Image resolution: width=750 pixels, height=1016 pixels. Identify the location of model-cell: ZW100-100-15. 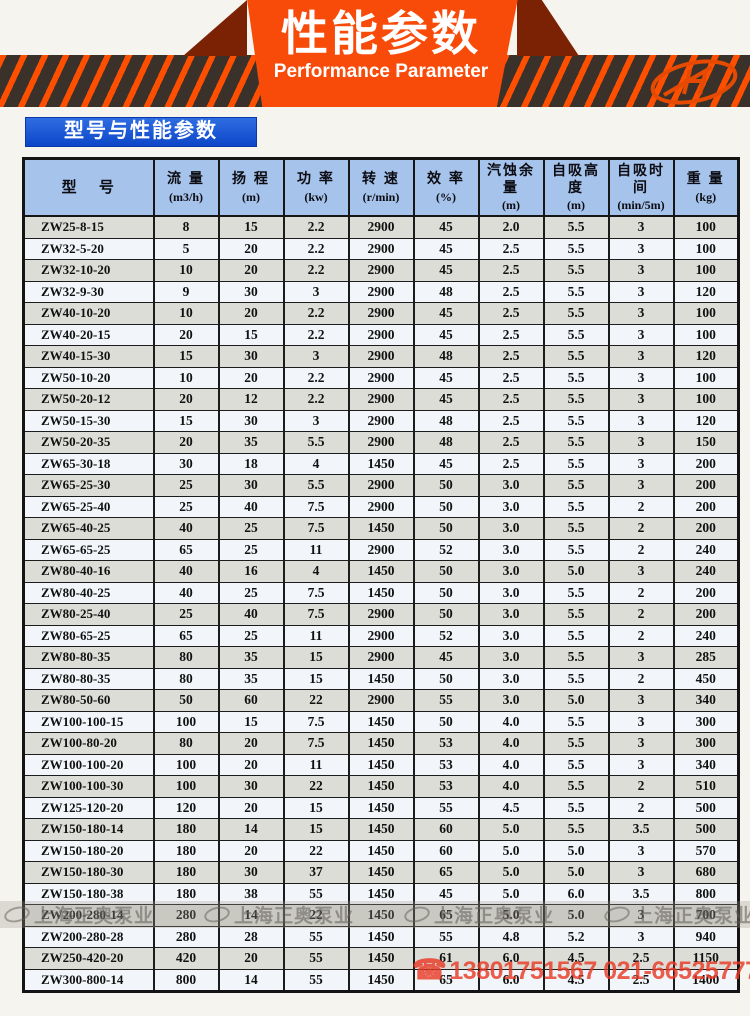
(88, 721).